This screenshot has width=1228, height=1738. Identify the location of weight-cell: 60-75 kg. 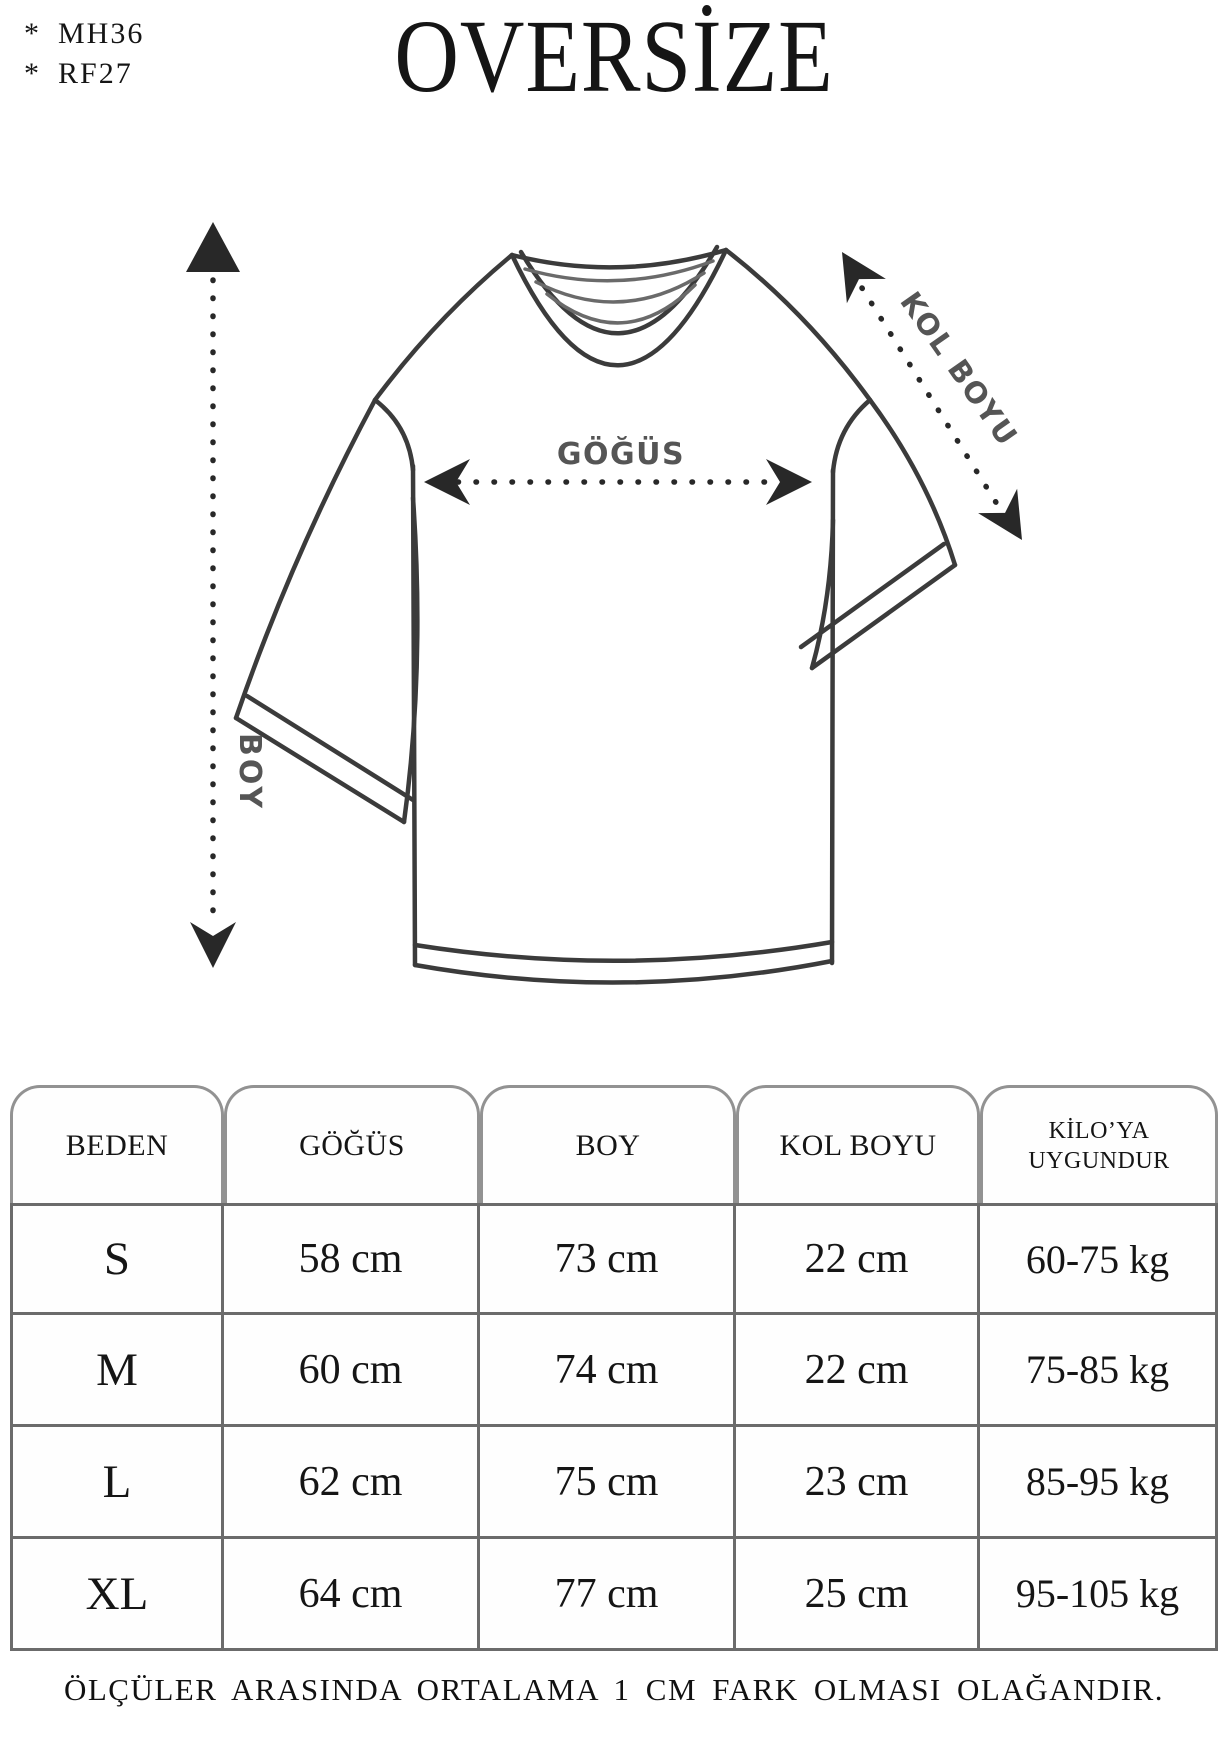
(1099, 1259).